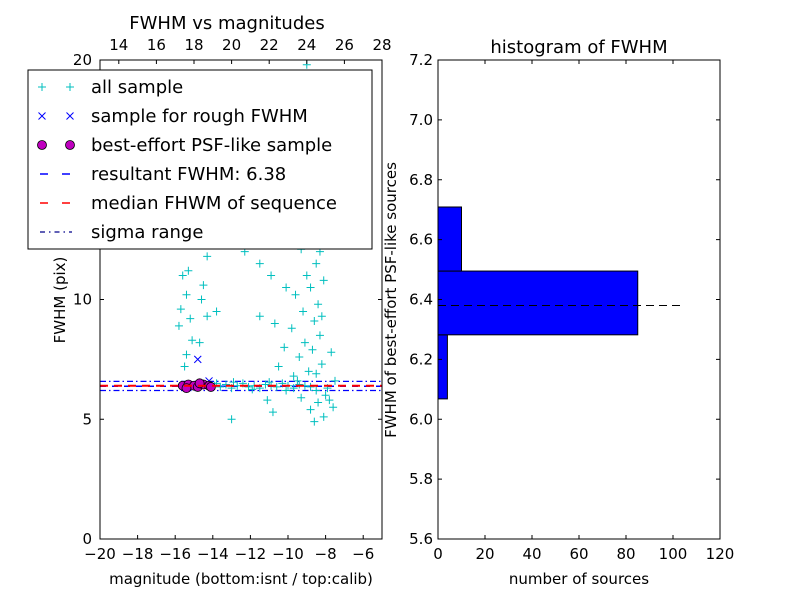 The width and height of the screenshot is (800, 600). Describe the element at coordinates (241, 579) in the screenshot. I see `left-x-label: magnitude (bottom:isnt / top:calib)` at that location.